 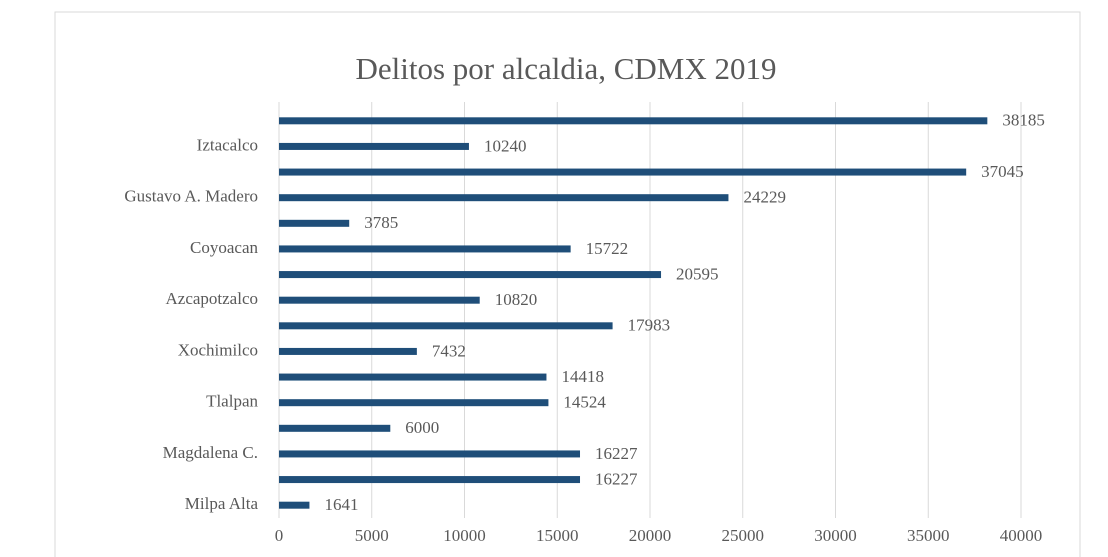 I want to click on y-tick-label: Xochimilco, so click(x=218, y=349).